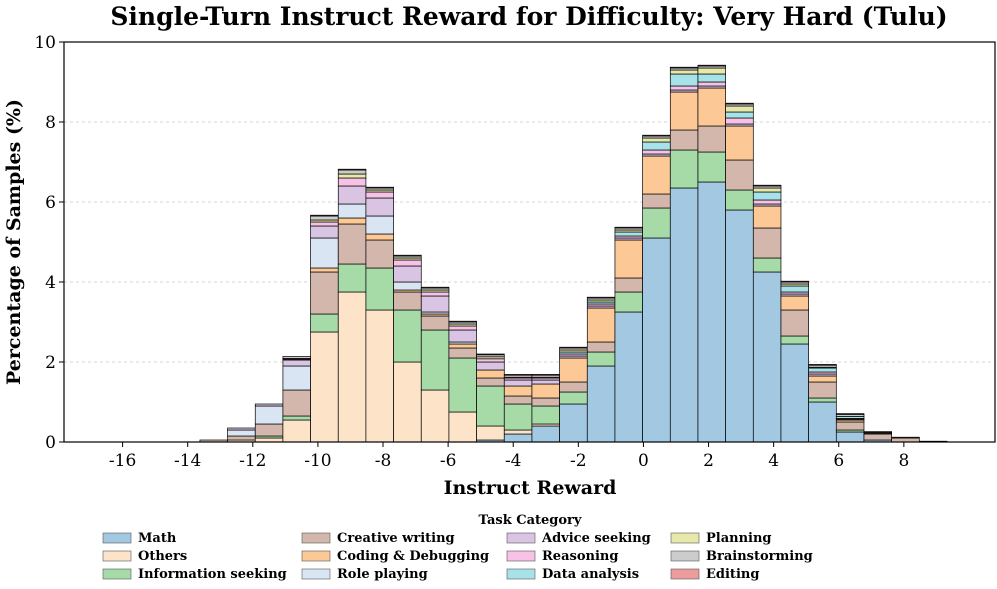  What do you see at coordinates (530, 488) in the screenshot?
I see `x-axis-label: Instruct Reward` at bounding box center [530, 488].